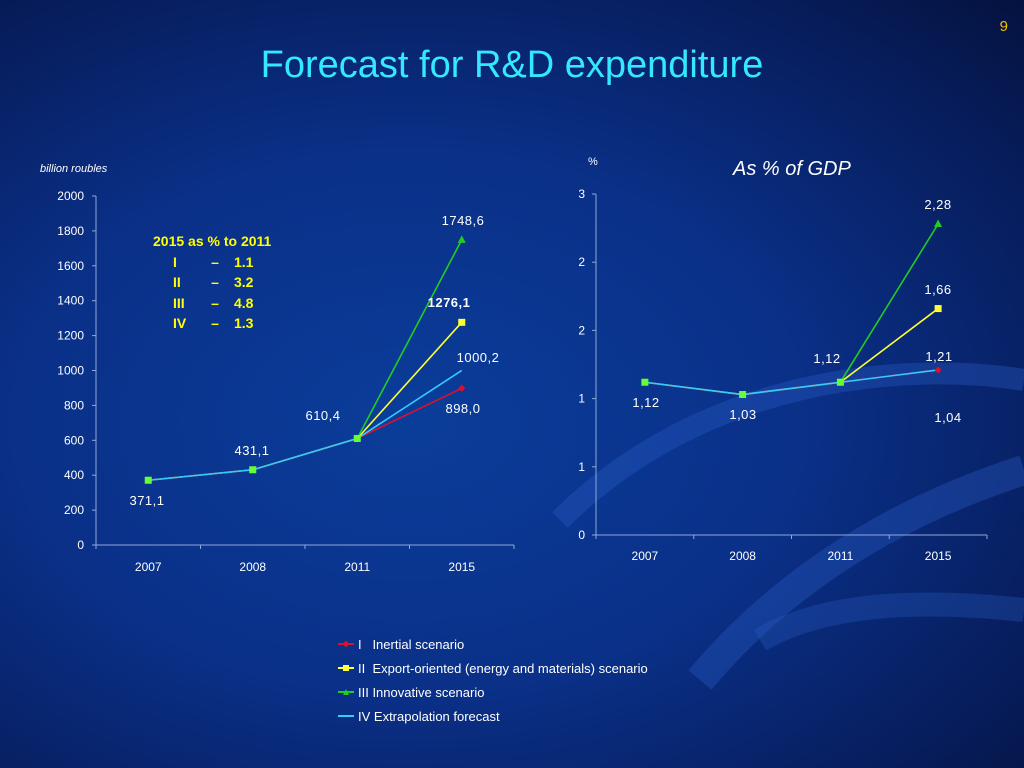  Describe the element at coordinates (244, 282) in the screenshot. I see `annotation-value: 3.2` at that location.